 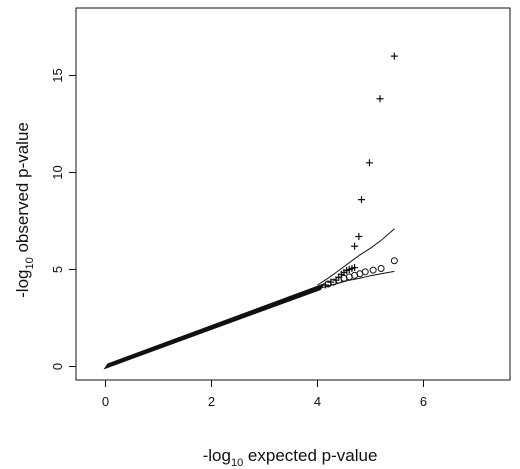 I want to click on x-label-suffix: expected p-value, so click(x=310, y=455).